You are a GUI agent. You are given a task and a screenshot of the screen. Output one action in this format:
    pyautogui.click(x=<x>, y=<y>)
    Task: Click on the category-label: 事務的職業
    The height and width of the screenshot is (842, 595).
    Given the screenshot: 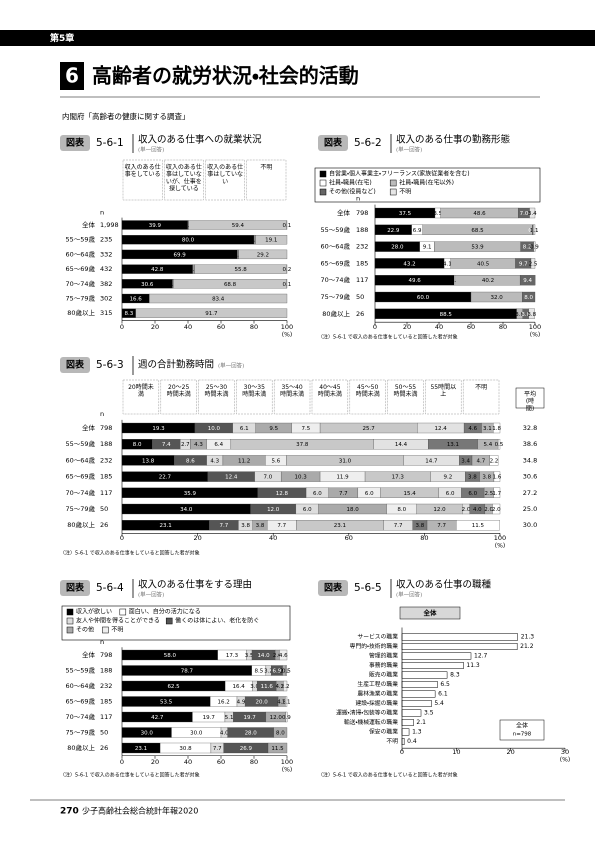 What is the action you would take?
    pyautogui.click(x=383, y=665)
    